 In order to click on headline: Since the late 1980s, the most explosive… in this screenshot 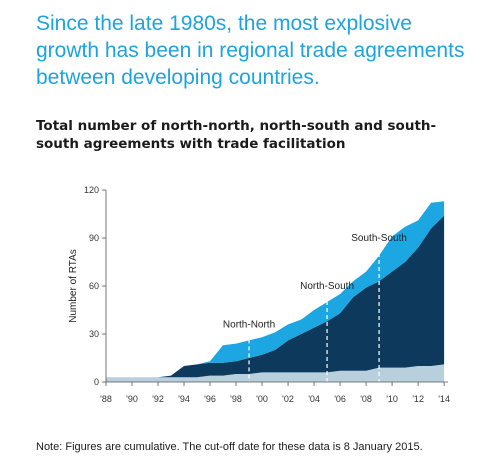, I will do `click(250, 50)`.